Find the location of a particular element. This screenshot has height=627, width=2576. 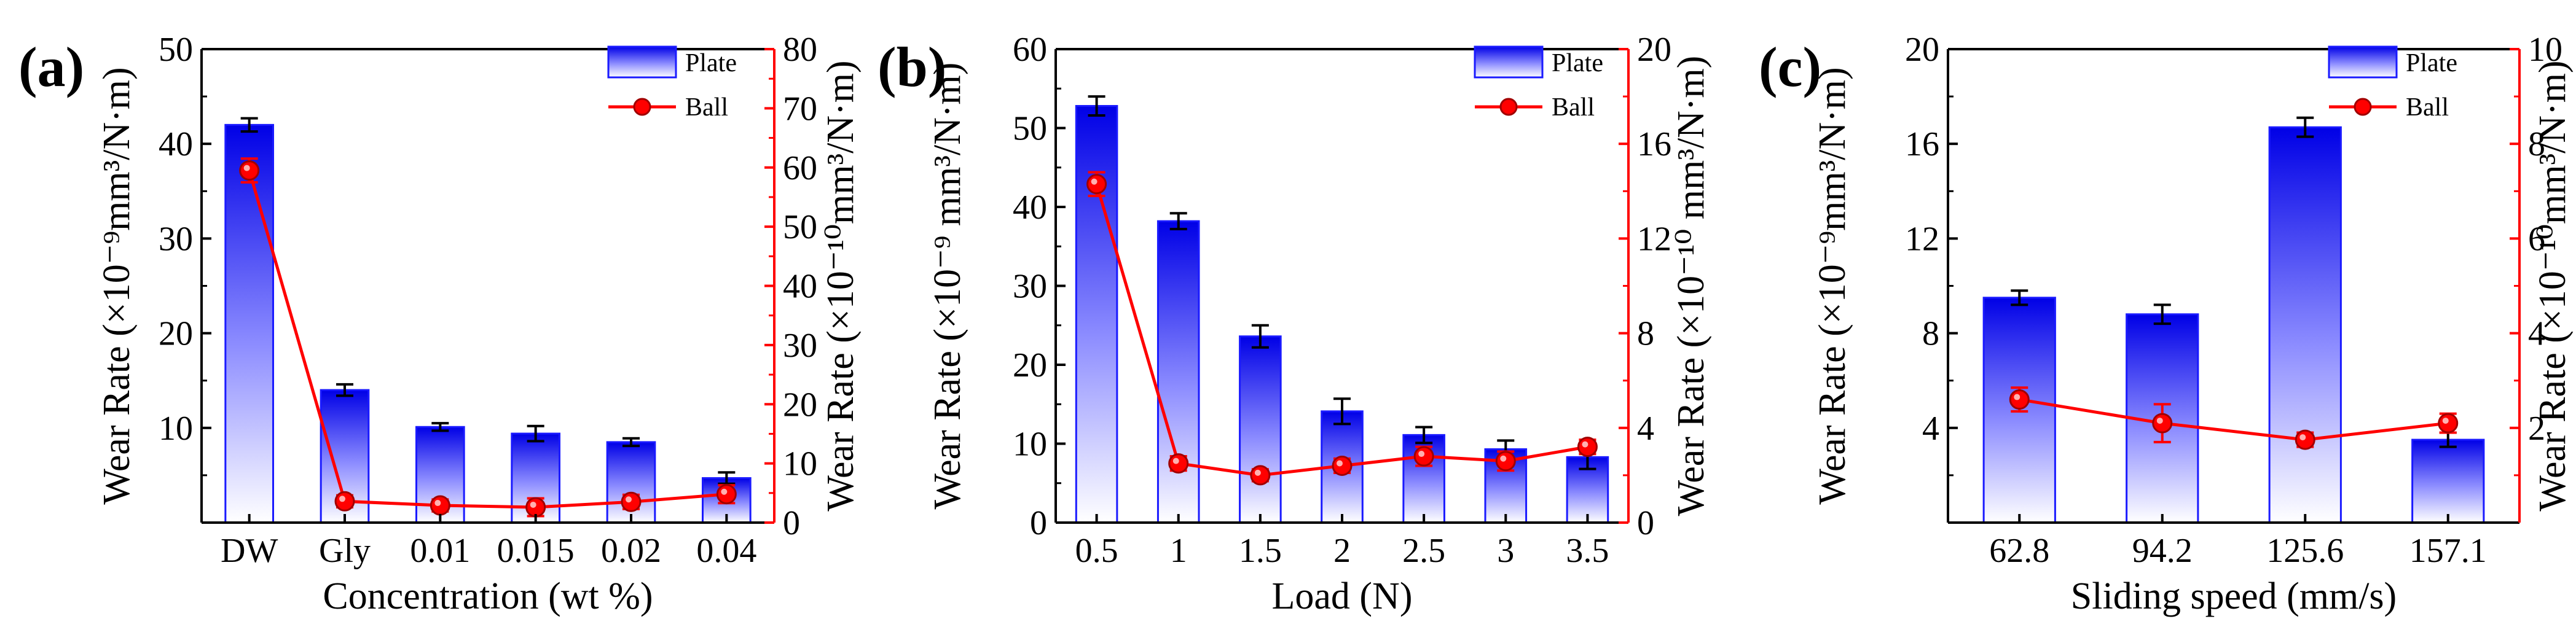

y2-tick-label: 4 is located at coordinates (1645, 429).